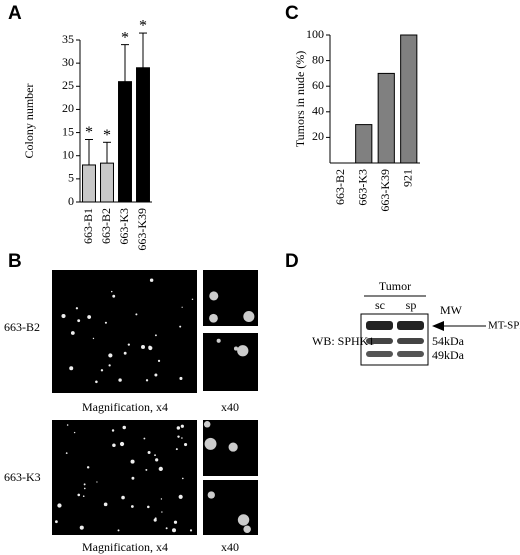 The width and height of the screenshot is (520, 555). I want to click on y-tick-label: 30, so click(68, 62).